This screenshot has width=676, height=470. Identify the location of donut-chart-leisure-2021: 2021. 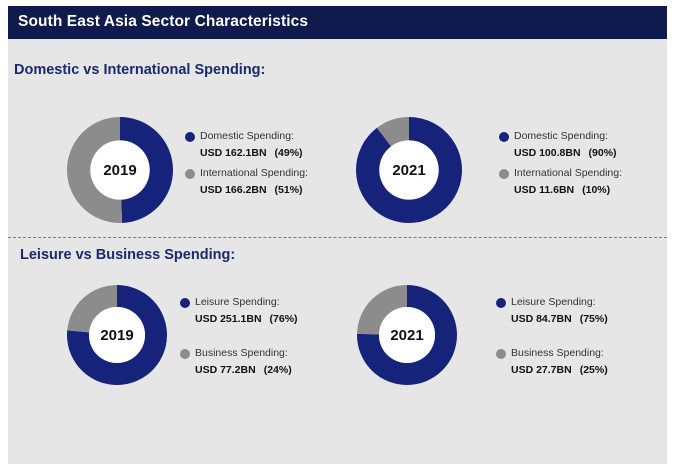
(407, 335).